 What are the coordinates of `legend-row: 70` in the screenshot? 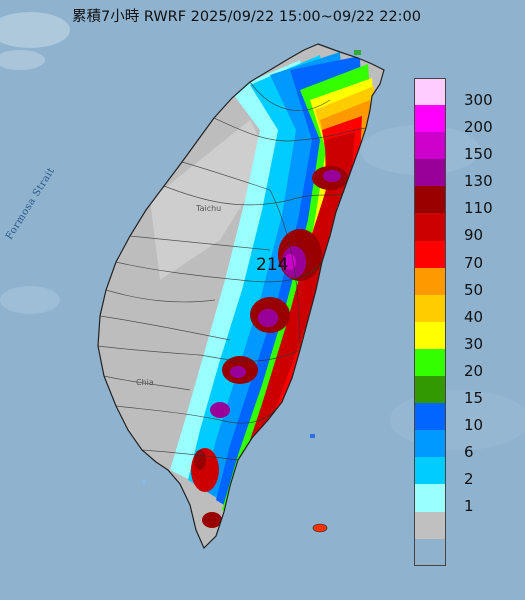 It's located at (468, 256).